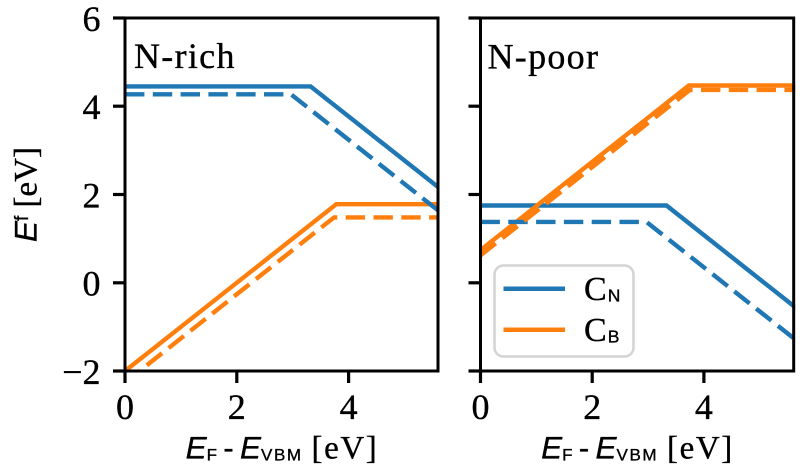  I want to click on svg-text: N-poor, so click(544, 57).